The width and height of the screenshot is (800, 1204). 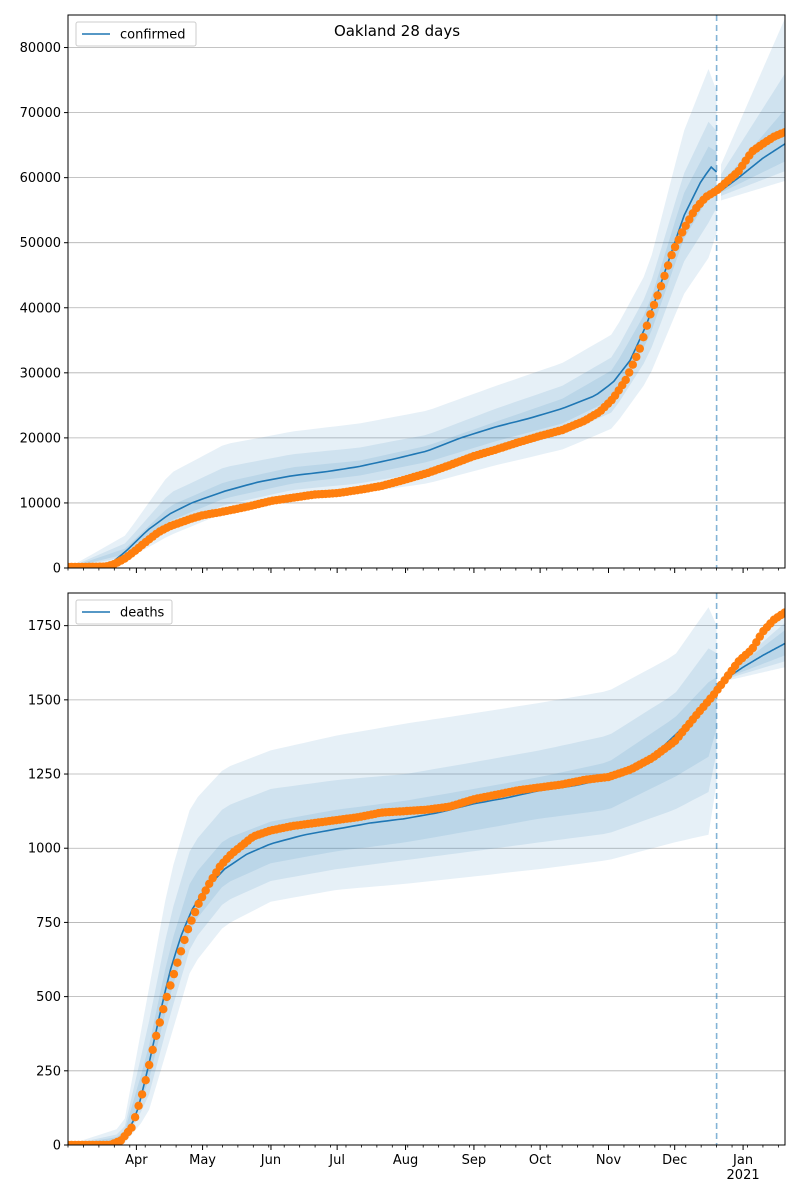 I want to click on y-axis: 0 250 500 750 1000 1250 1500 1750, so click(x=48, y=886).